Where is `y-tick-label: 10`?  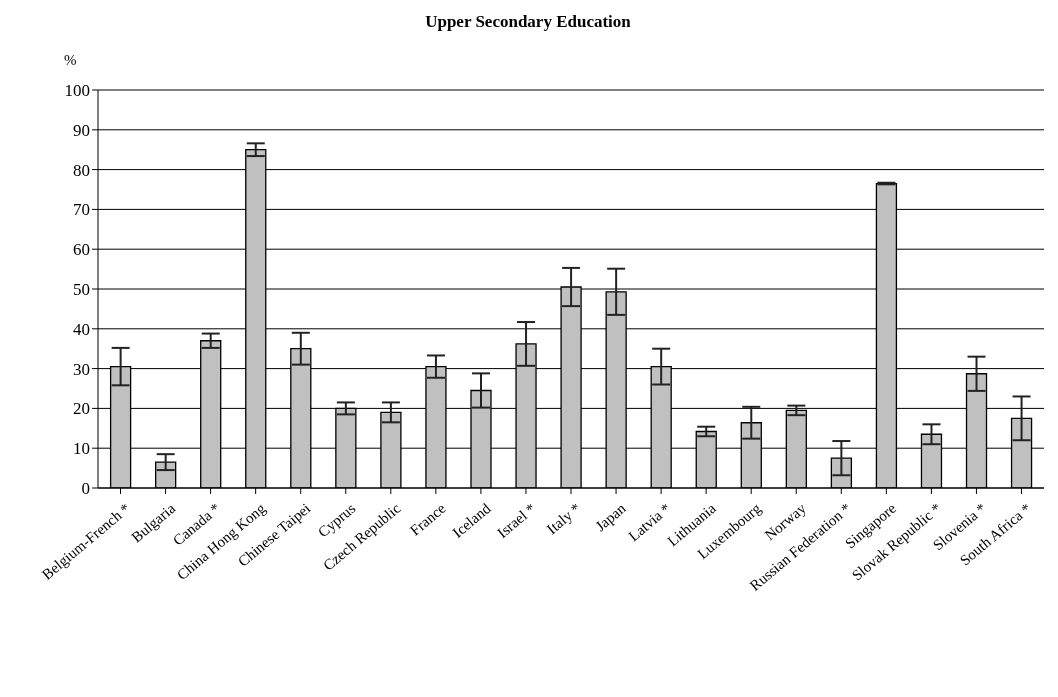
y-tick-label: 10 is located at coordinates (81, 449).